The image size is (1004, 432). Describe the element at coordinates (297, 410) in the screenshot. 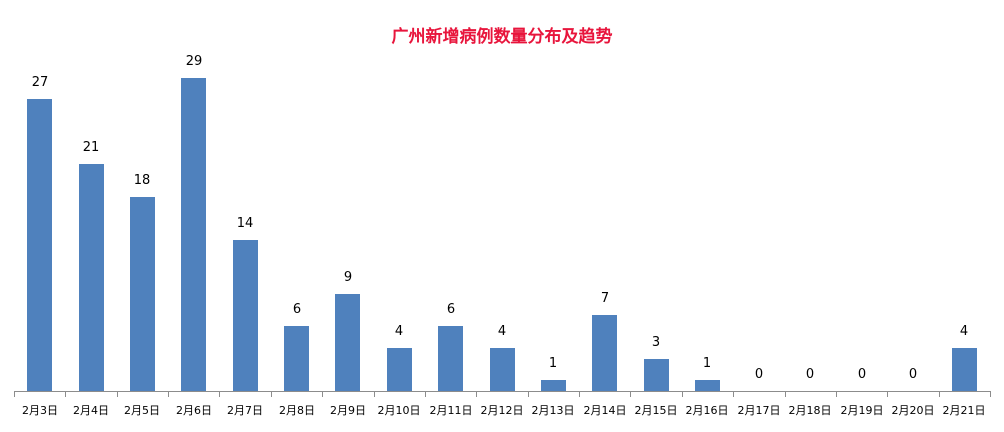

I see `x-axis-label: 2月8日` at that location.